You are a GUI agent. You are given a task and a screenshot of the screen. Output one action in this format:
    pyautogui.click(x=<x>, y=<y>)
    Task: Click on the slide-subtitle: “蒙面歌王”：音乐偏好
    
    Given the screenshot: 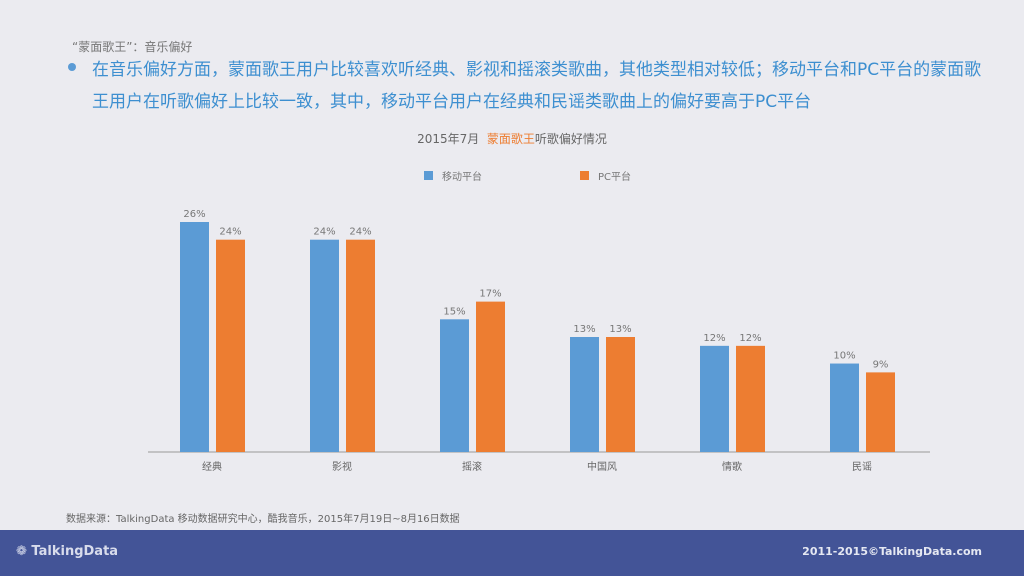 What is the action you would take?
    pyautogui.click(x=132, y=47)
    